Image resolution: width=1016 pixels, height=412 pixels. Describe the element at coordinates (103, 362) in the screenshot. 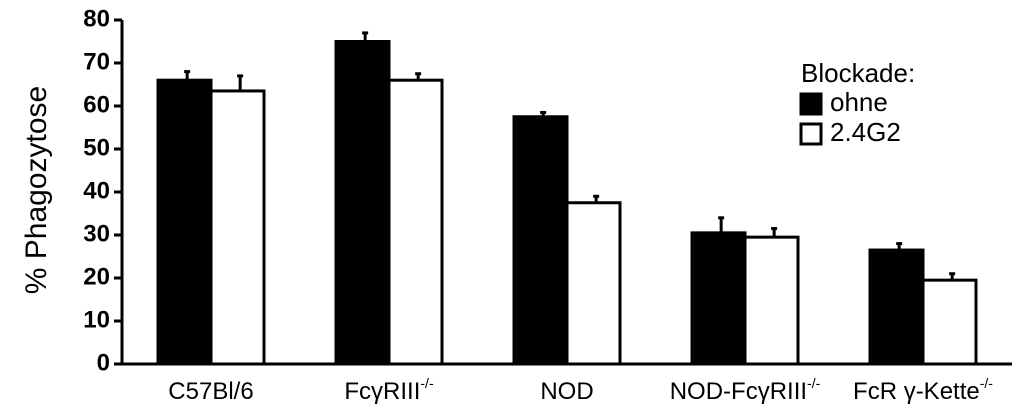

I see `y-tick-label: 0` at that location.